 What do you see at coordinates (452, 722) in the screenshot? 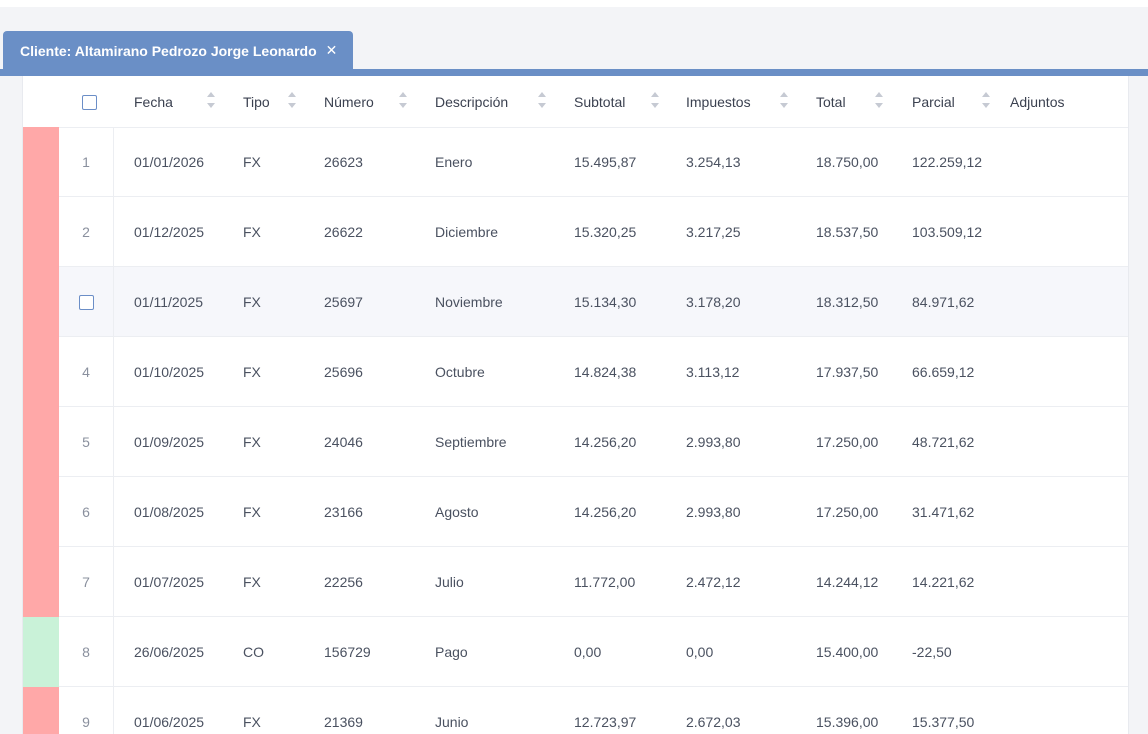
I see `cell-descripcion: Junio` at bounding box center [452, 722].